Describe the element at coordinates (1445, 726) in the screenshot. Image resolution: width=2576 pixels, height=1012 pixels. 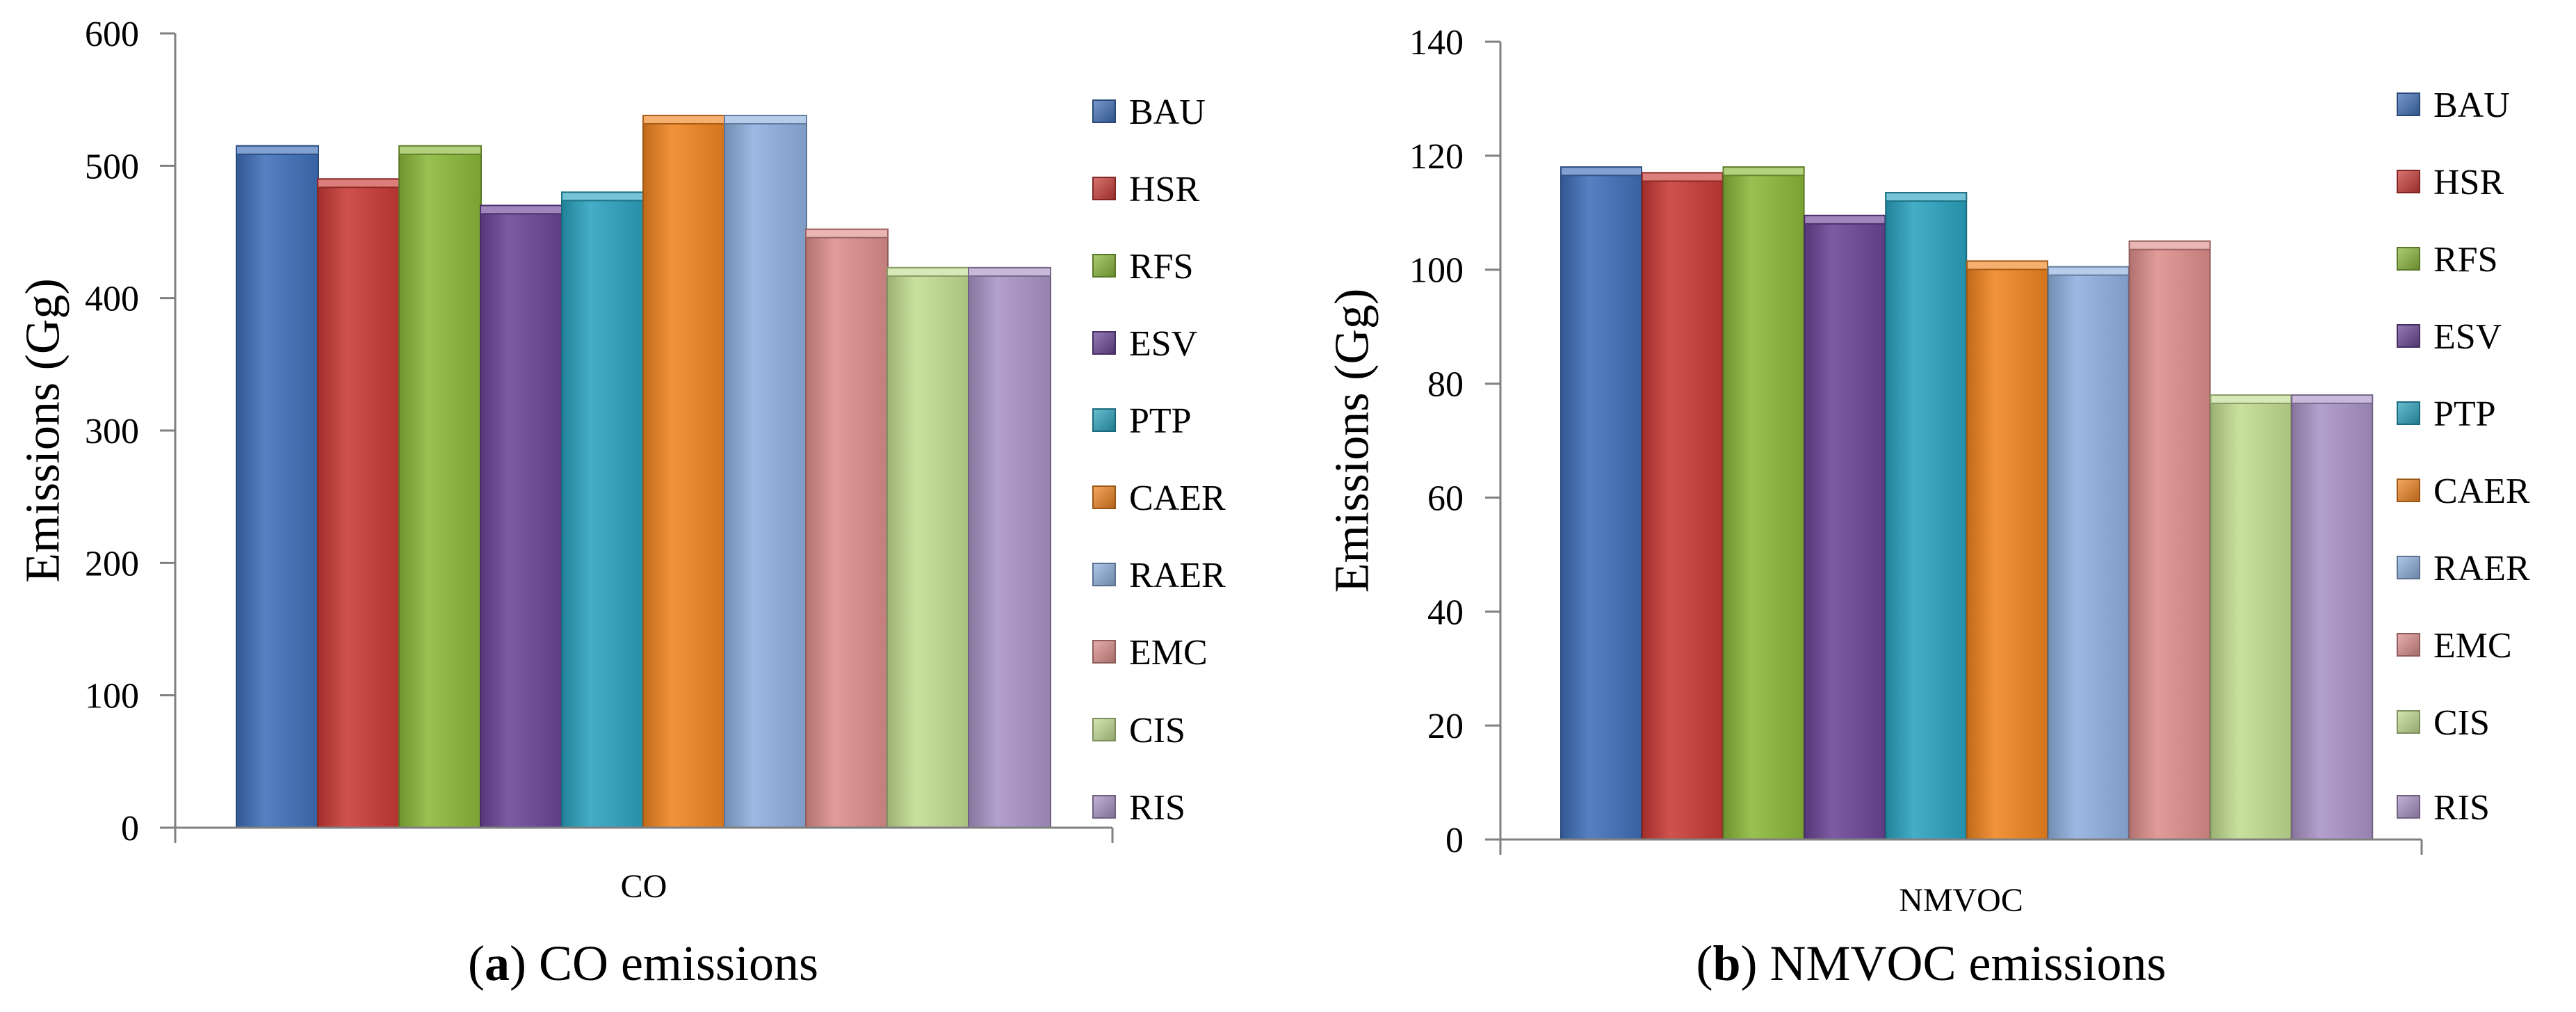
I see `y-tick-label: 20` at that location.